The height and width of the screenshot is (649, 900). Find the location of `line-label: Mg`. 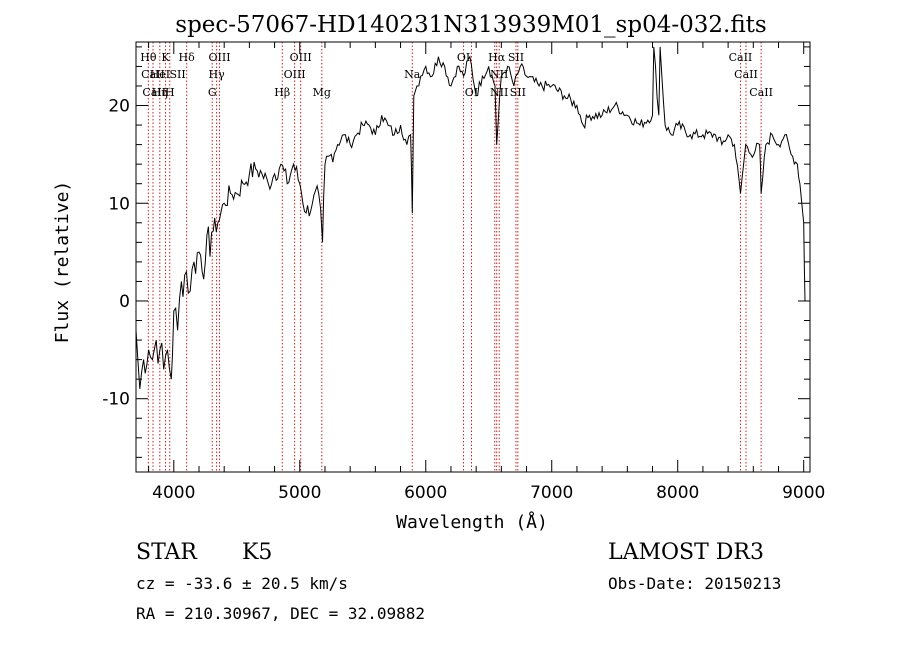

line-label: Mg is located at coordinates (322, 92).